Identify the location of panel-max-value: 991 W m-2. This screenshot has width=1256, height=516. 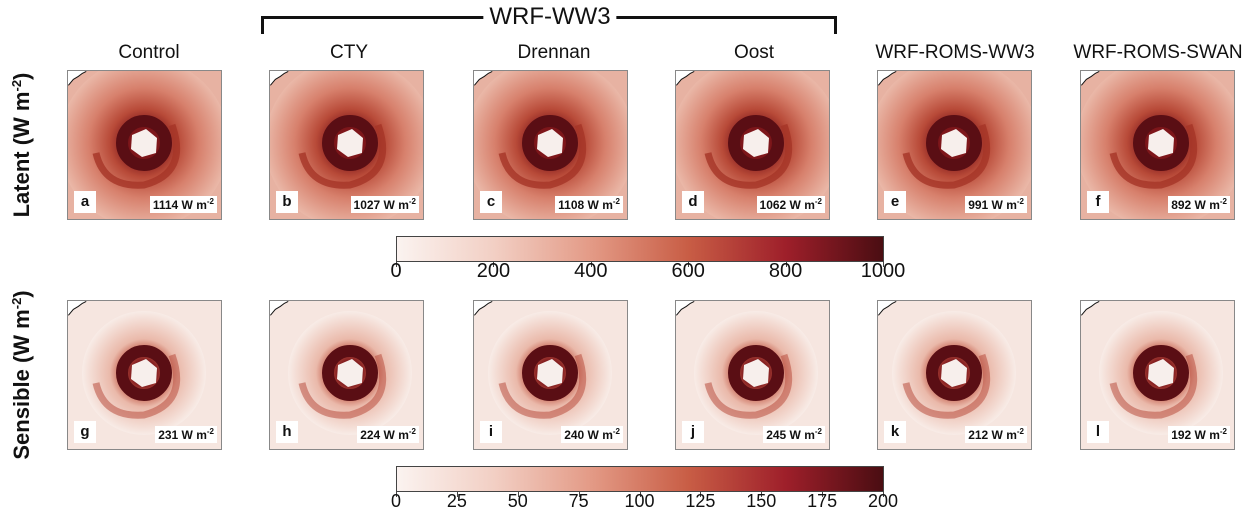
(996, 204).